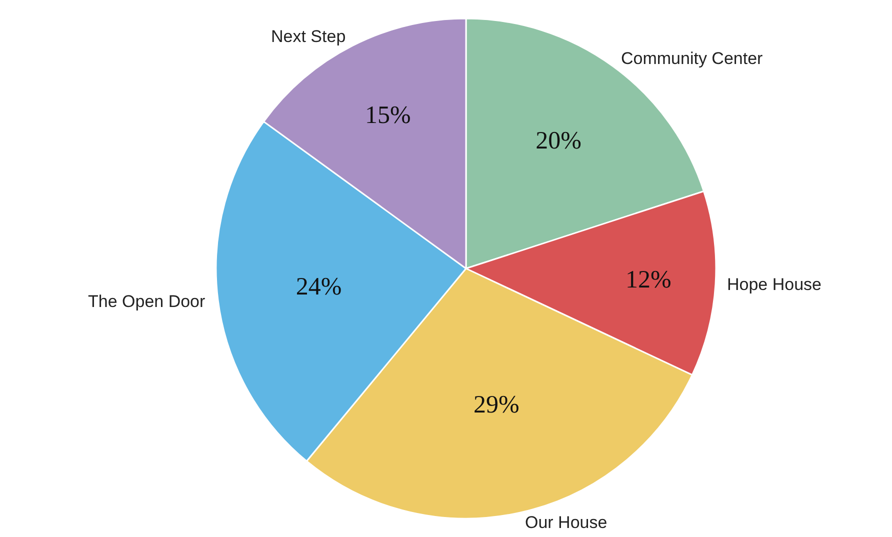 Image resolution: width=892 pixels, height=537 pixels. I want to click on slice-label: Next Step, so click(308, 36).